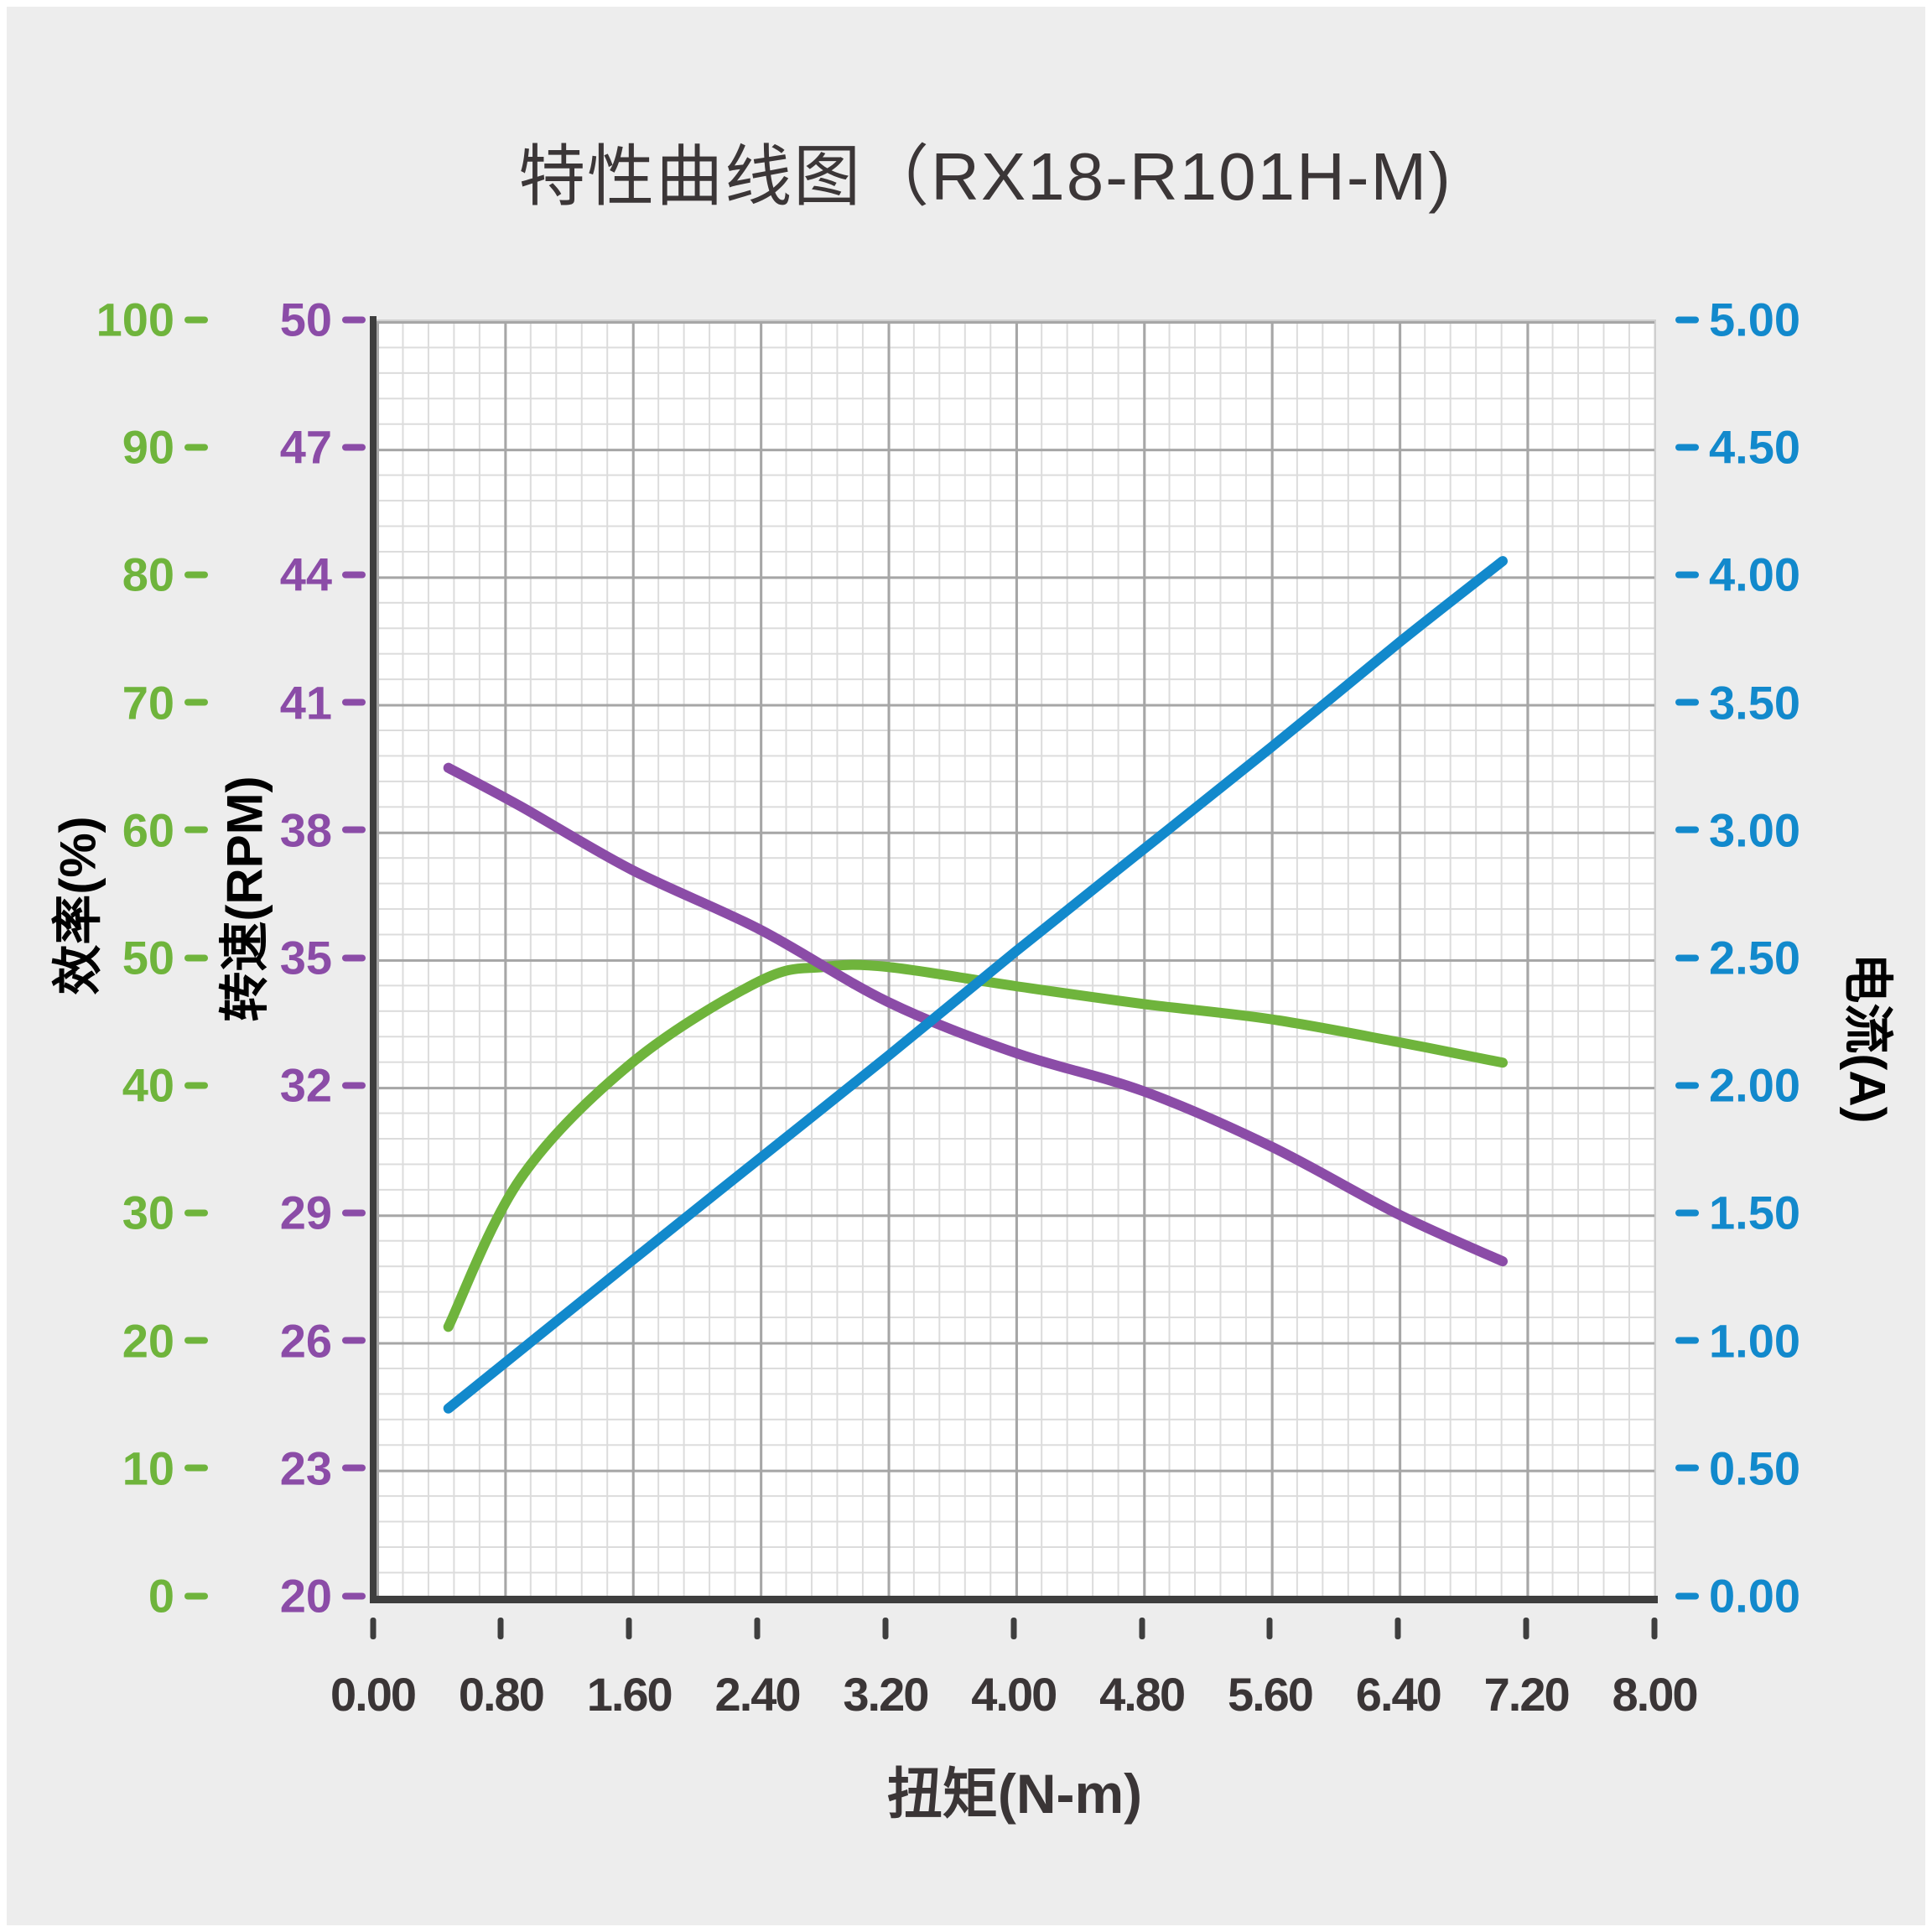 The image size is (1932, 1932). I want to click on tick-row: 3.00, so click(1737, 829).